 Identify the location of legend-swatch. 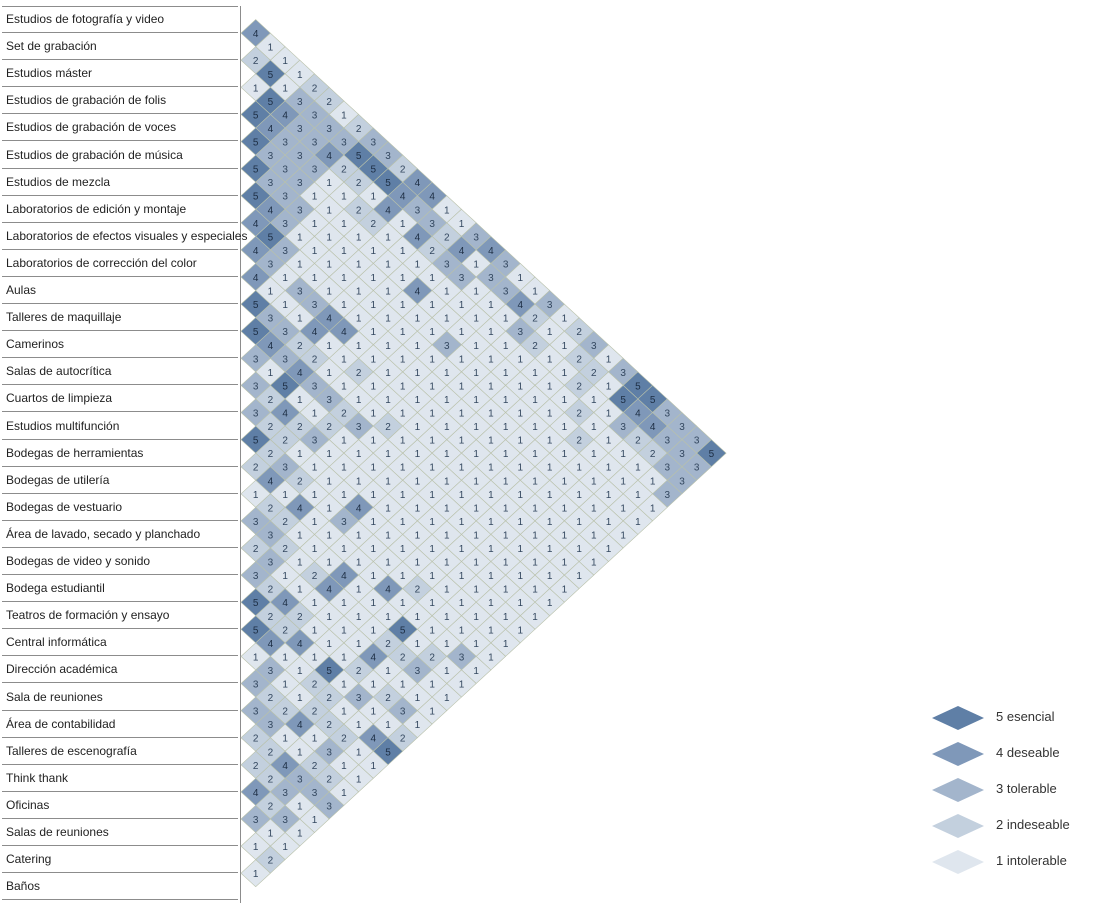
(958, 826).